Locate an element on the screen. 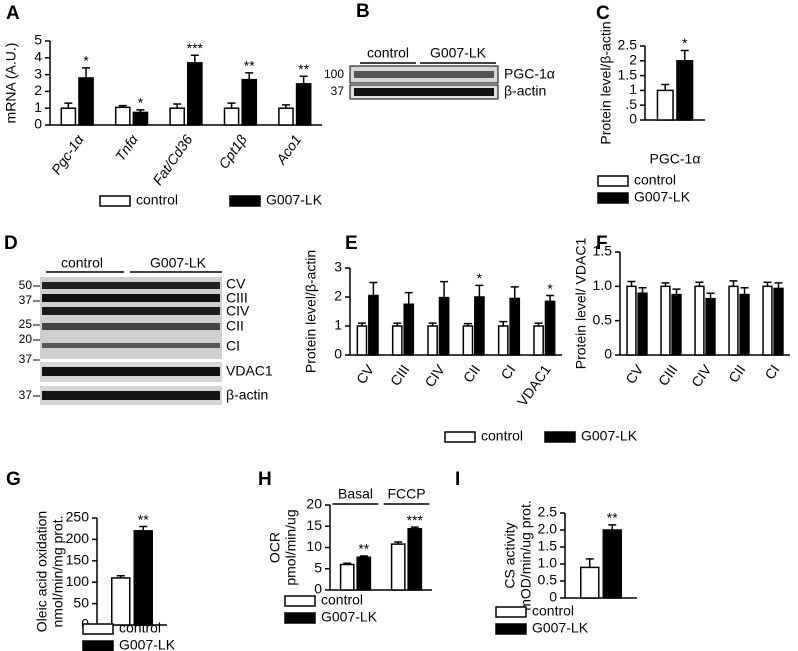 The height and width of the screenshot is (651, 798). y-axis-label: CS activity is located at coordinates (510, 555).